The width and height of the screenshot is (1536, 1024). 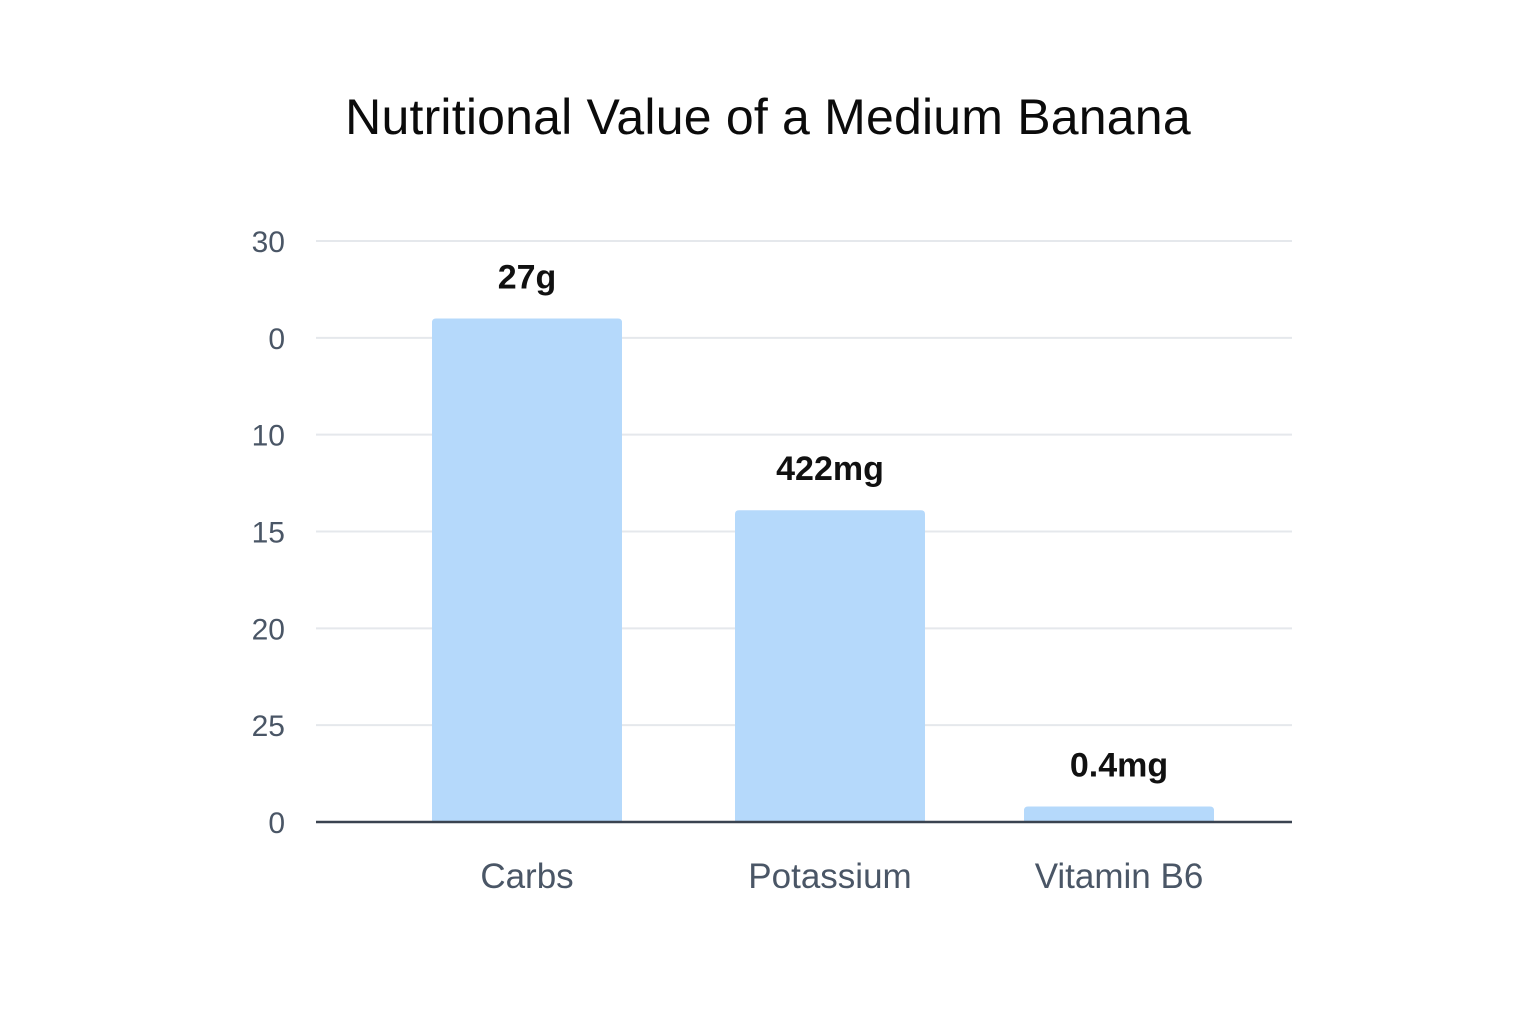 What do you see at coordinates (268, 436) in the screenshot?
I see `y-tick-label: 10` at bounding box center [268, 436].